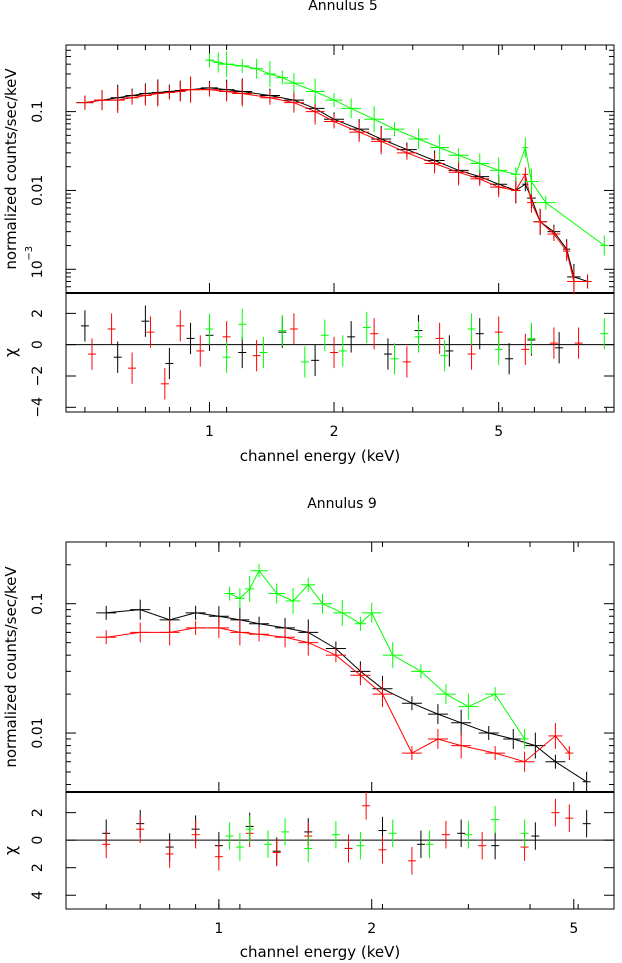  Describe the element at coordinates (38, 407) in the screenshot. I see `chi-tick-label: −4` at that location.